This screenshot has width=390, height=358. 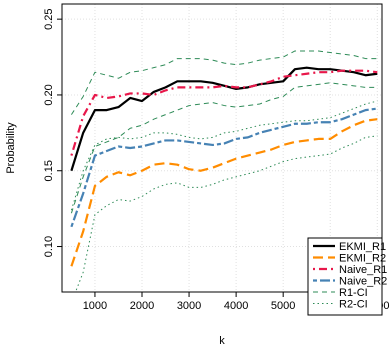 I want to click on x-tick-label: 2000, so click(x=142, y=306).